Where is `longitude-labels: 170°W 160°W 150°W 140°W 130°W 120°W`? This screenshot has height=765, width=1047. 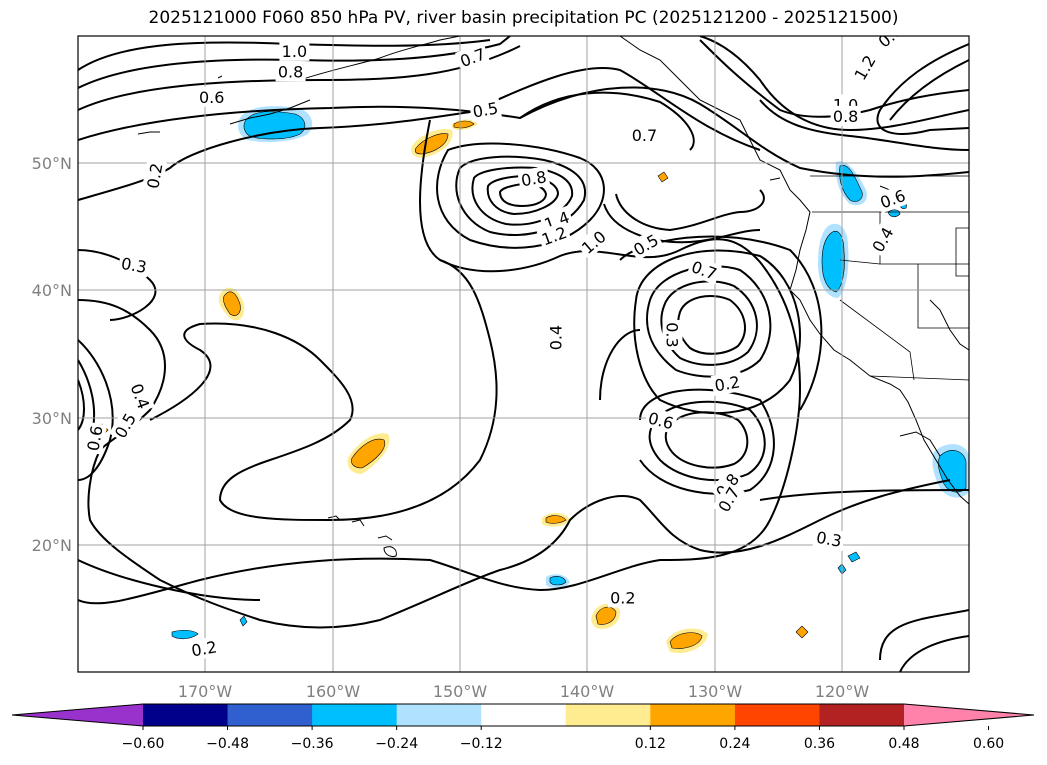
longitude-labels: 170°W 160°W 150°W 140°W 130°W 120°W is located at coordinates (524, 691).